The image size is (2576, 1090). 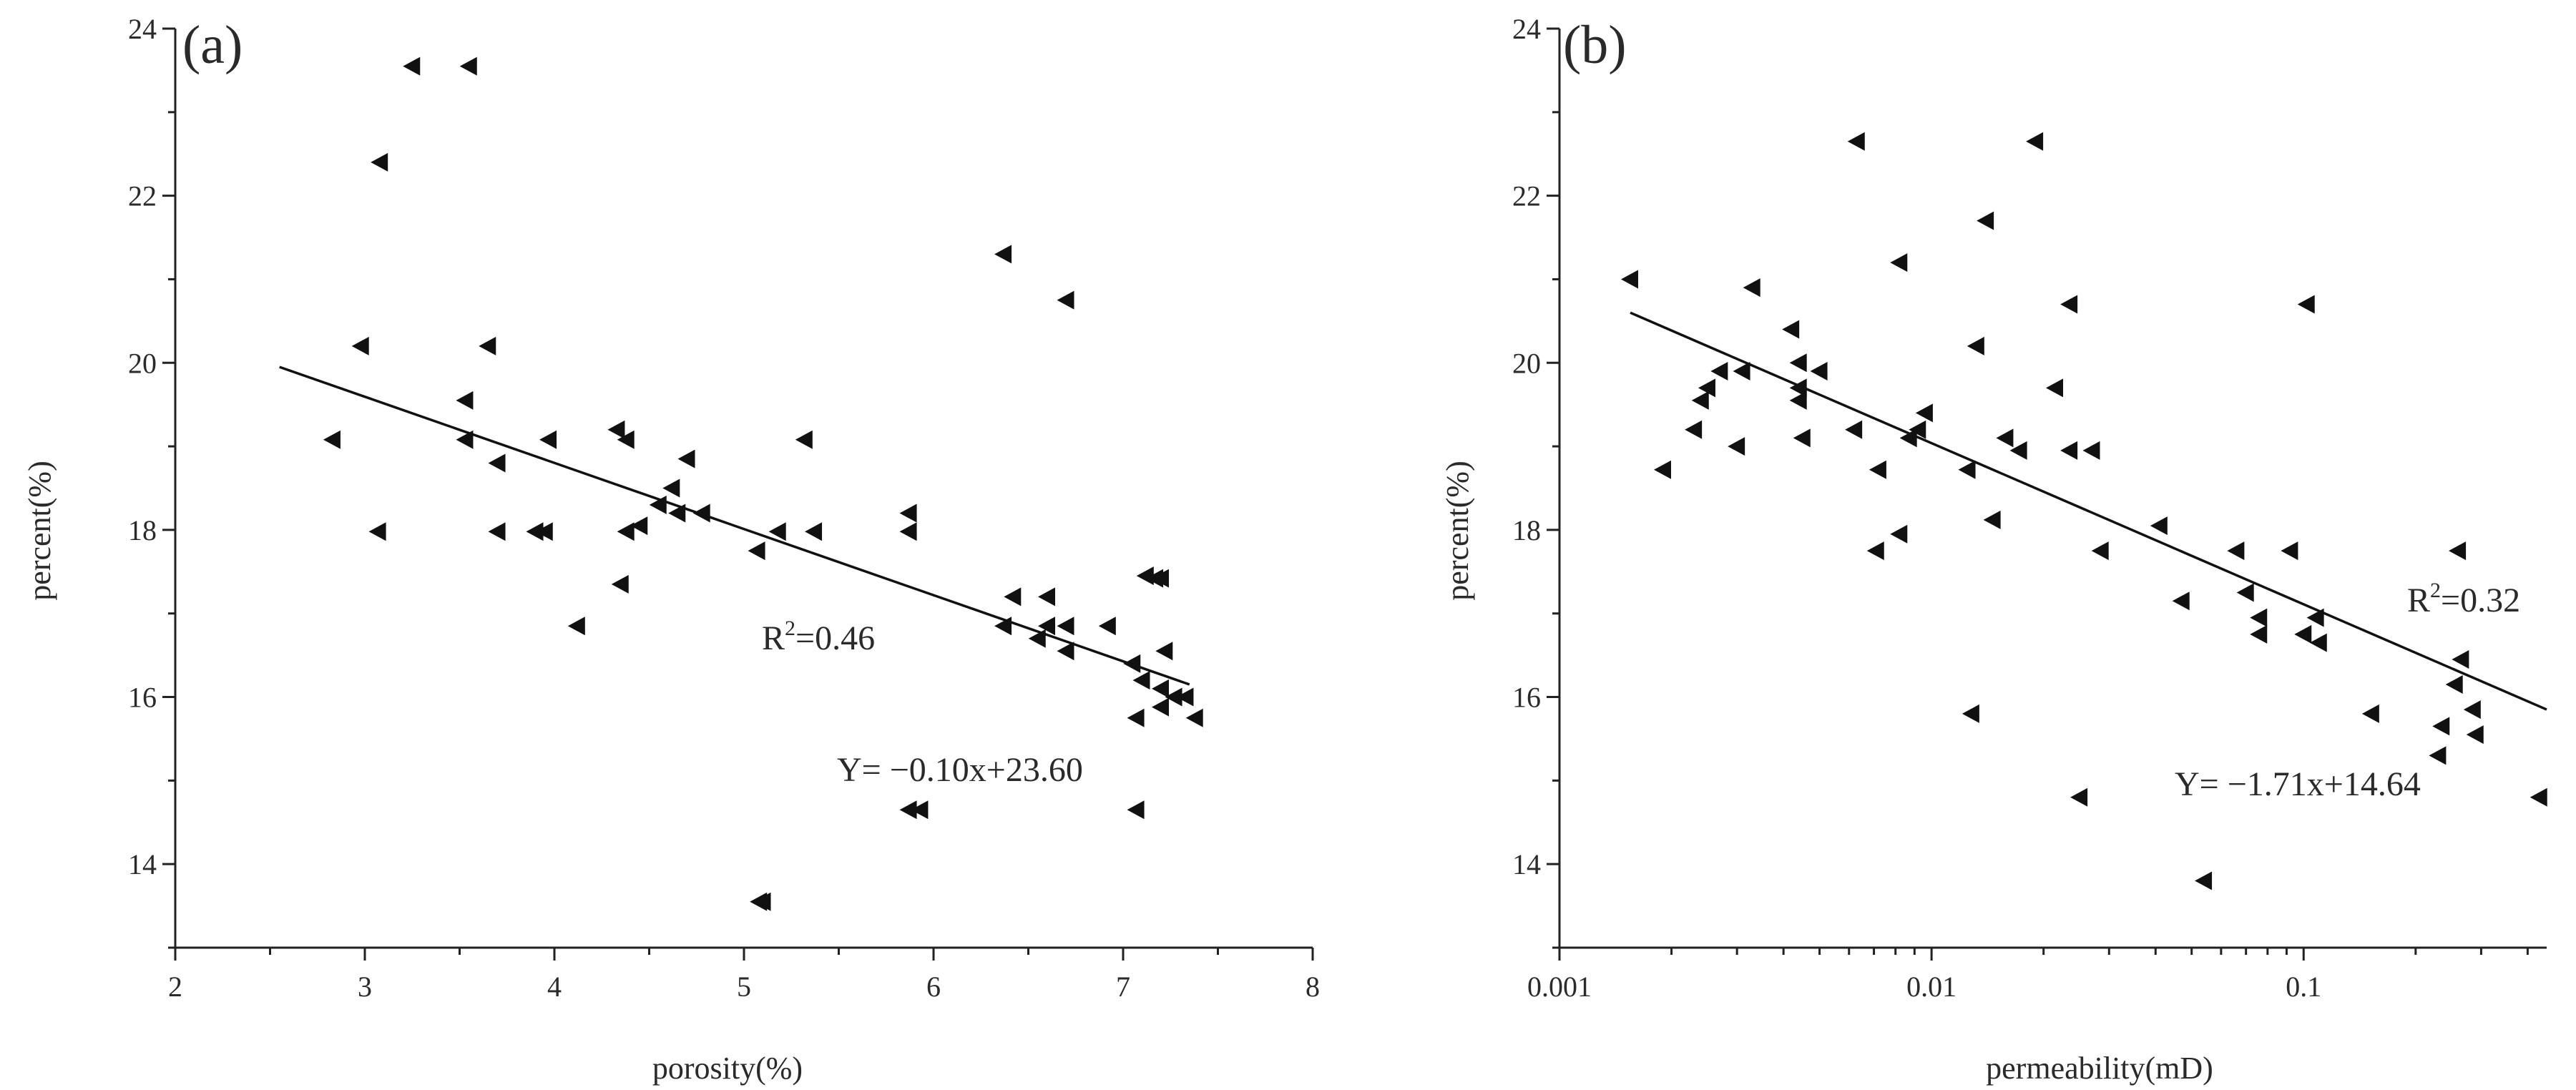 I want to click on panel-b-equation: Y= −1.71x+14.64, so click(x=2298, y=784).